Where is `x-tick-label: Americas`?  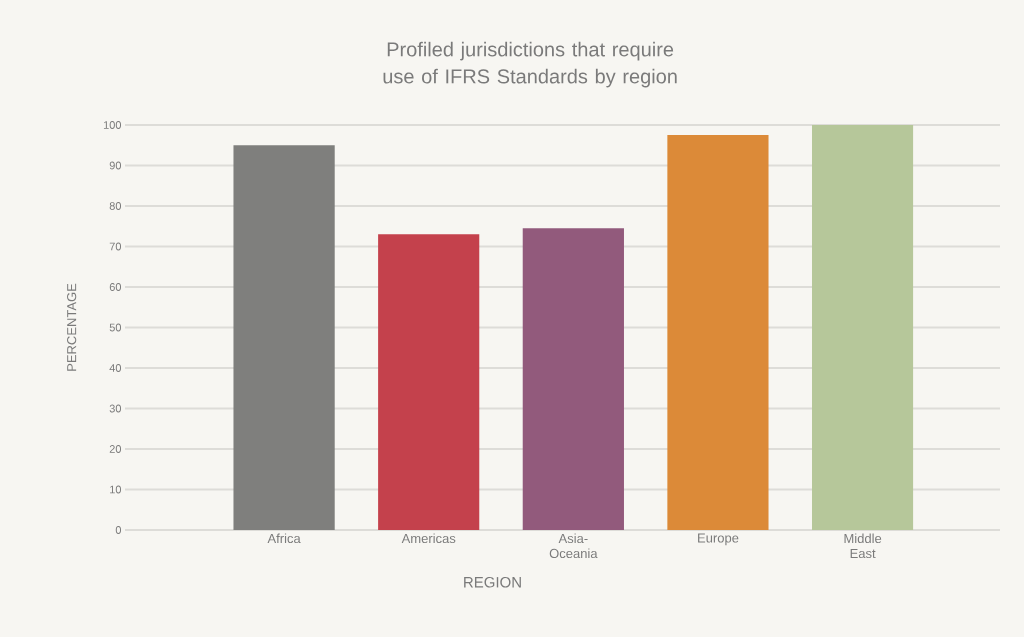 x-tick-label: Americas is located at coordinates (428, 538).